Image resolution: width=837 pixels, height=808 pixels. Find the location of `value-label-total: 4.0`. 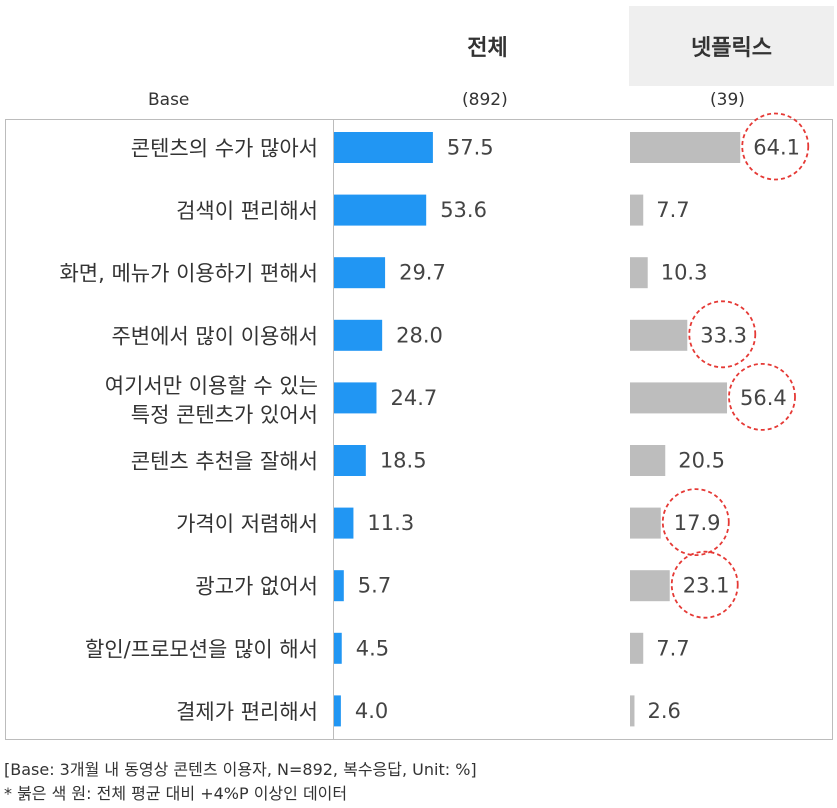

value-label-total: 4.0 is located at coordinates (371, 711).